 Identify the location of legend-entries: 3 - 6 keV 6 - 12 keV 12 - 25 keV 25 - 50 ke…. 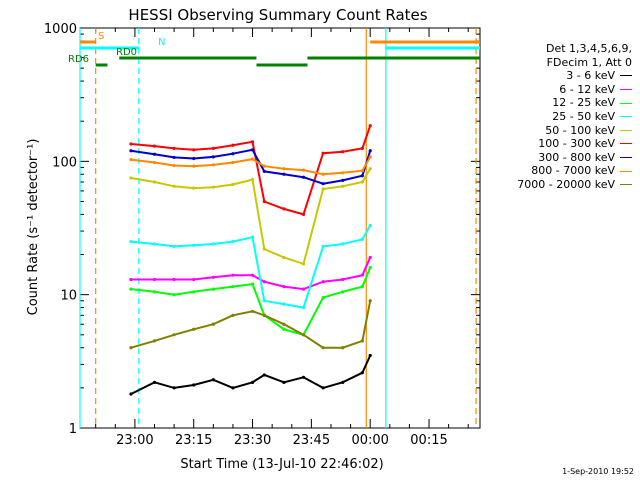
(568, 130).